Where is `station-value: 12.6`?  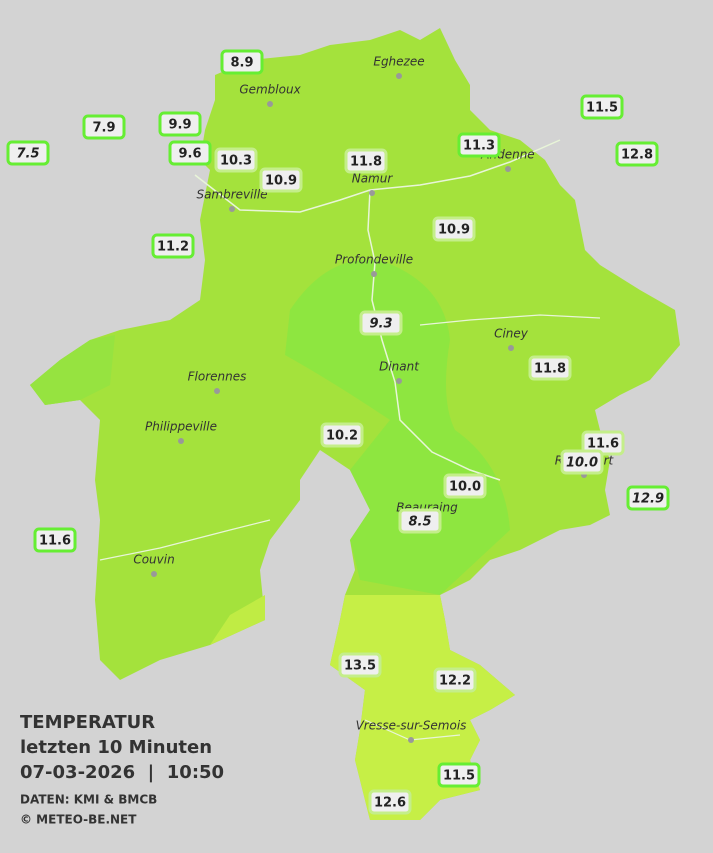 station-value: 12.6 is located at coordinates (390, 803).